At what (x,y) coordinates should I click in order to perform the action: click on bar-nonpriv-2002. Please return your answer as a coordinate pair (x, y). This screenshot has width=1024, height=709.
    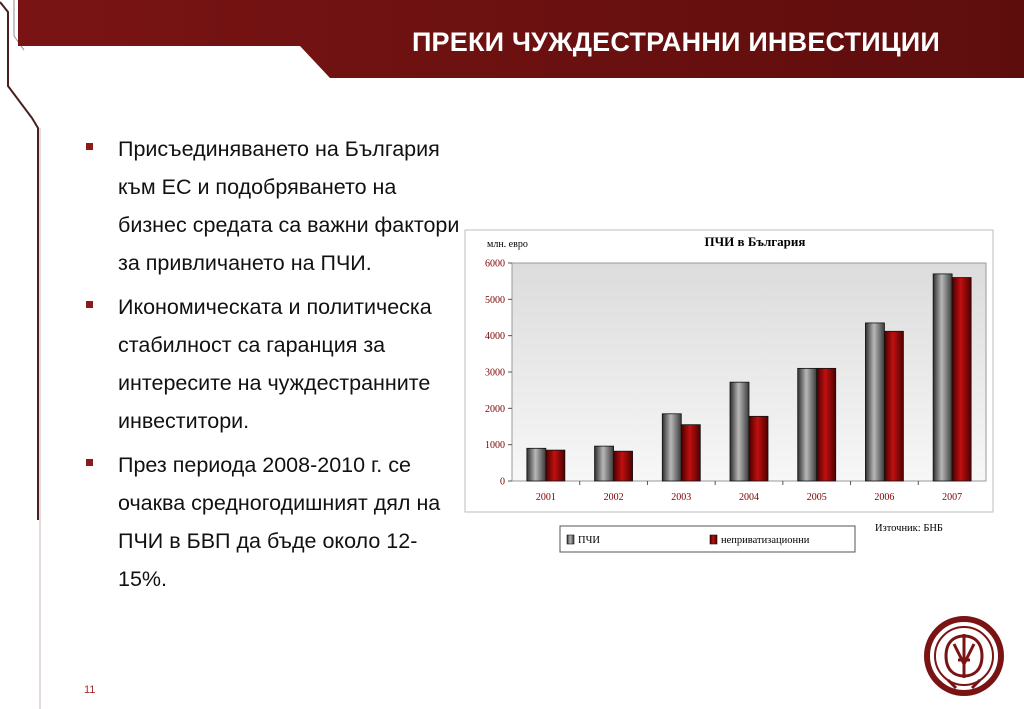
    Looking at the image, I should click on (623, 466).